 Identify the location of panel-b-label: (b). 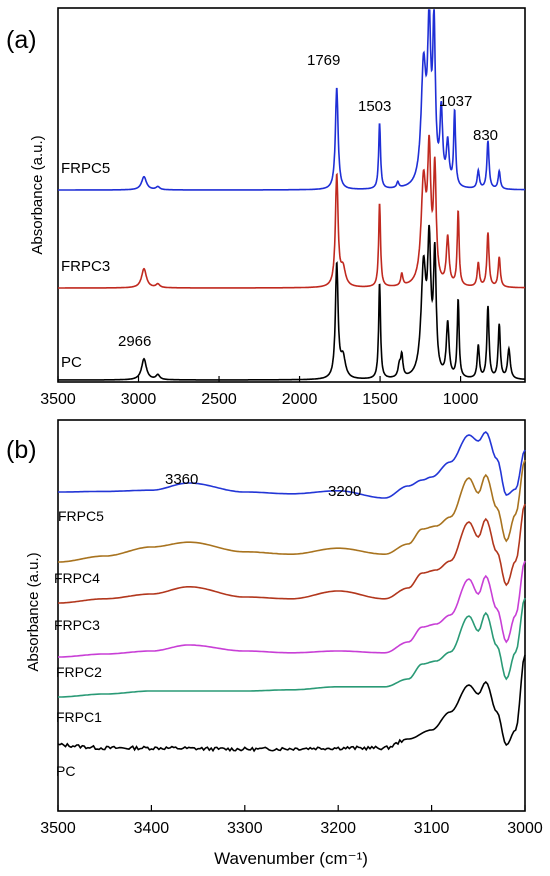
(21, 450).